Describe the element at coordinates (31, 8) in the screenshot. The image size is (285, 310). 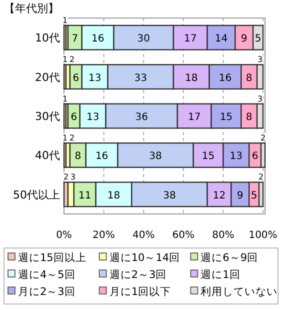
I see `chart-title: 【年代別】` at that location.